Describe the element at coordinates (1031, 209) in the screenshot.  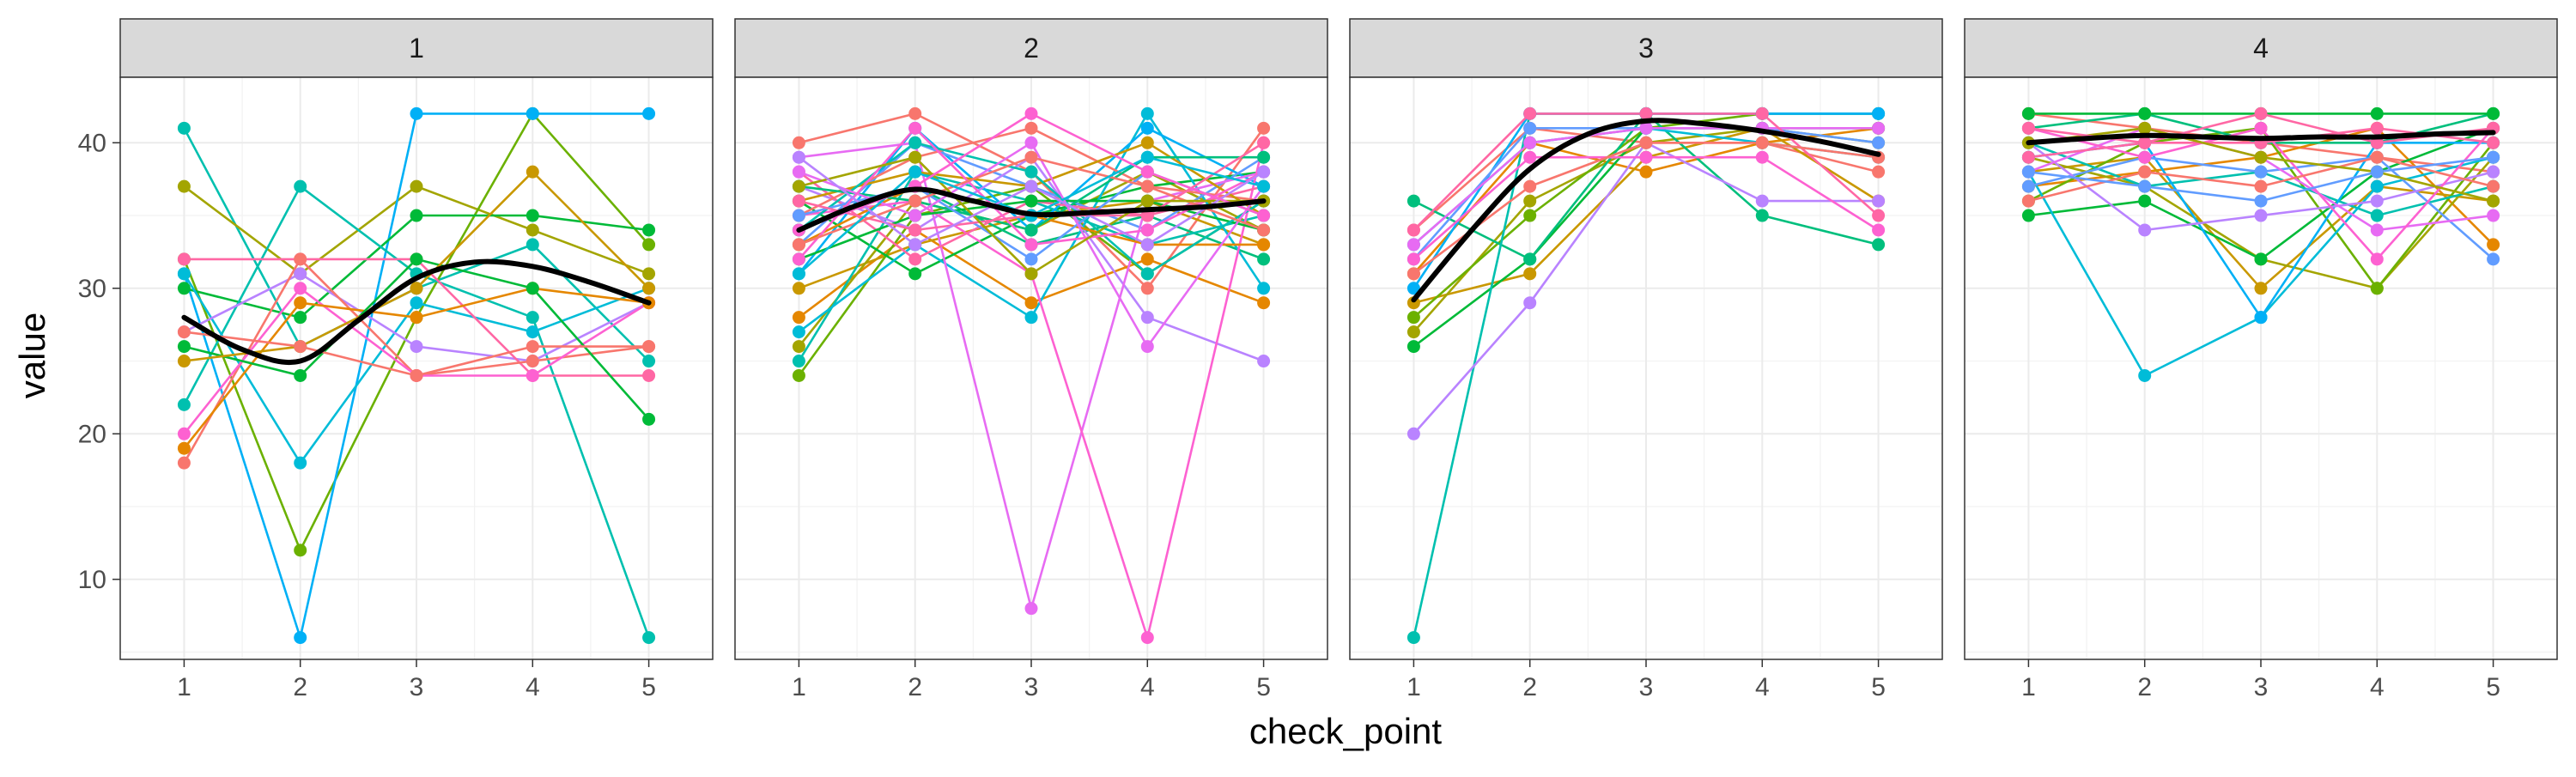
I see `smooth-trend-line` at that location.